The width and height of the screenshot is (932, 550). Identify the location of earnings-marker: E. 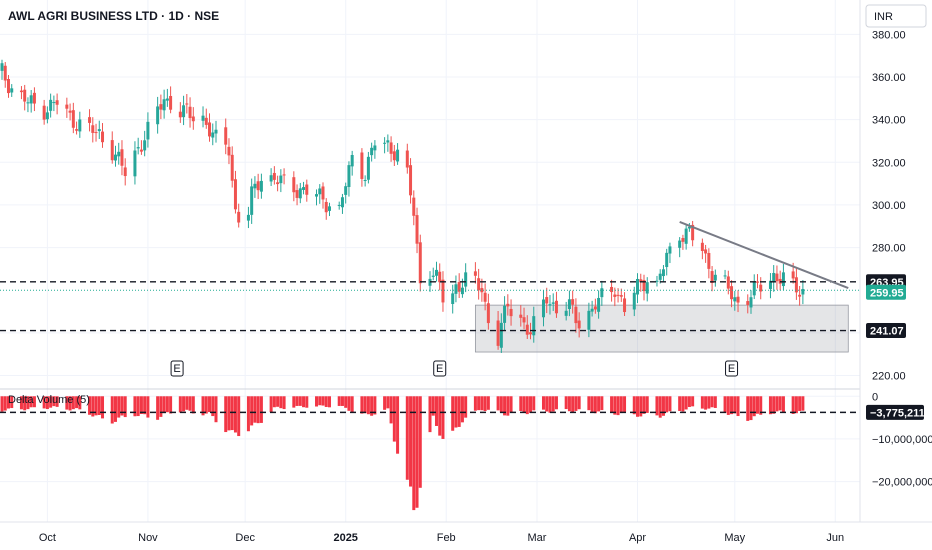
(732, 368).